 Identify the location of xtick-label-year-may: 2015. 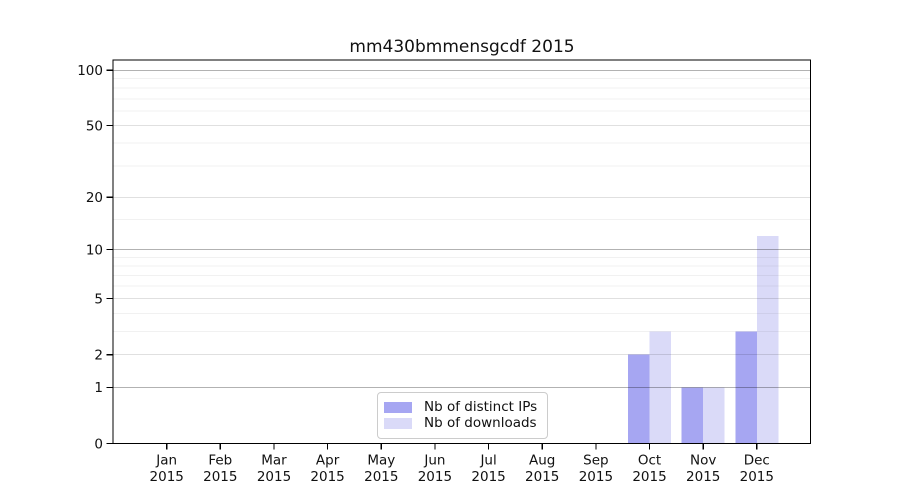
(381, 477).